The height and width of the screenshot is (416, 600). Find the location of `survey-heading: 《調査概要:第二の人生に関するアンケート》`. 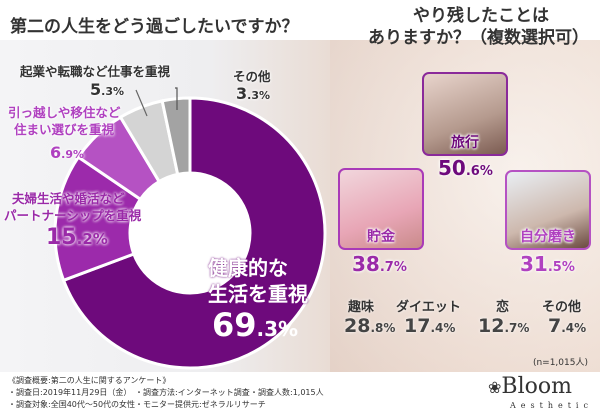

survey-heading: 《調査概要:第二の人生に関するアンケート》 is located at coordinates (89, 380).